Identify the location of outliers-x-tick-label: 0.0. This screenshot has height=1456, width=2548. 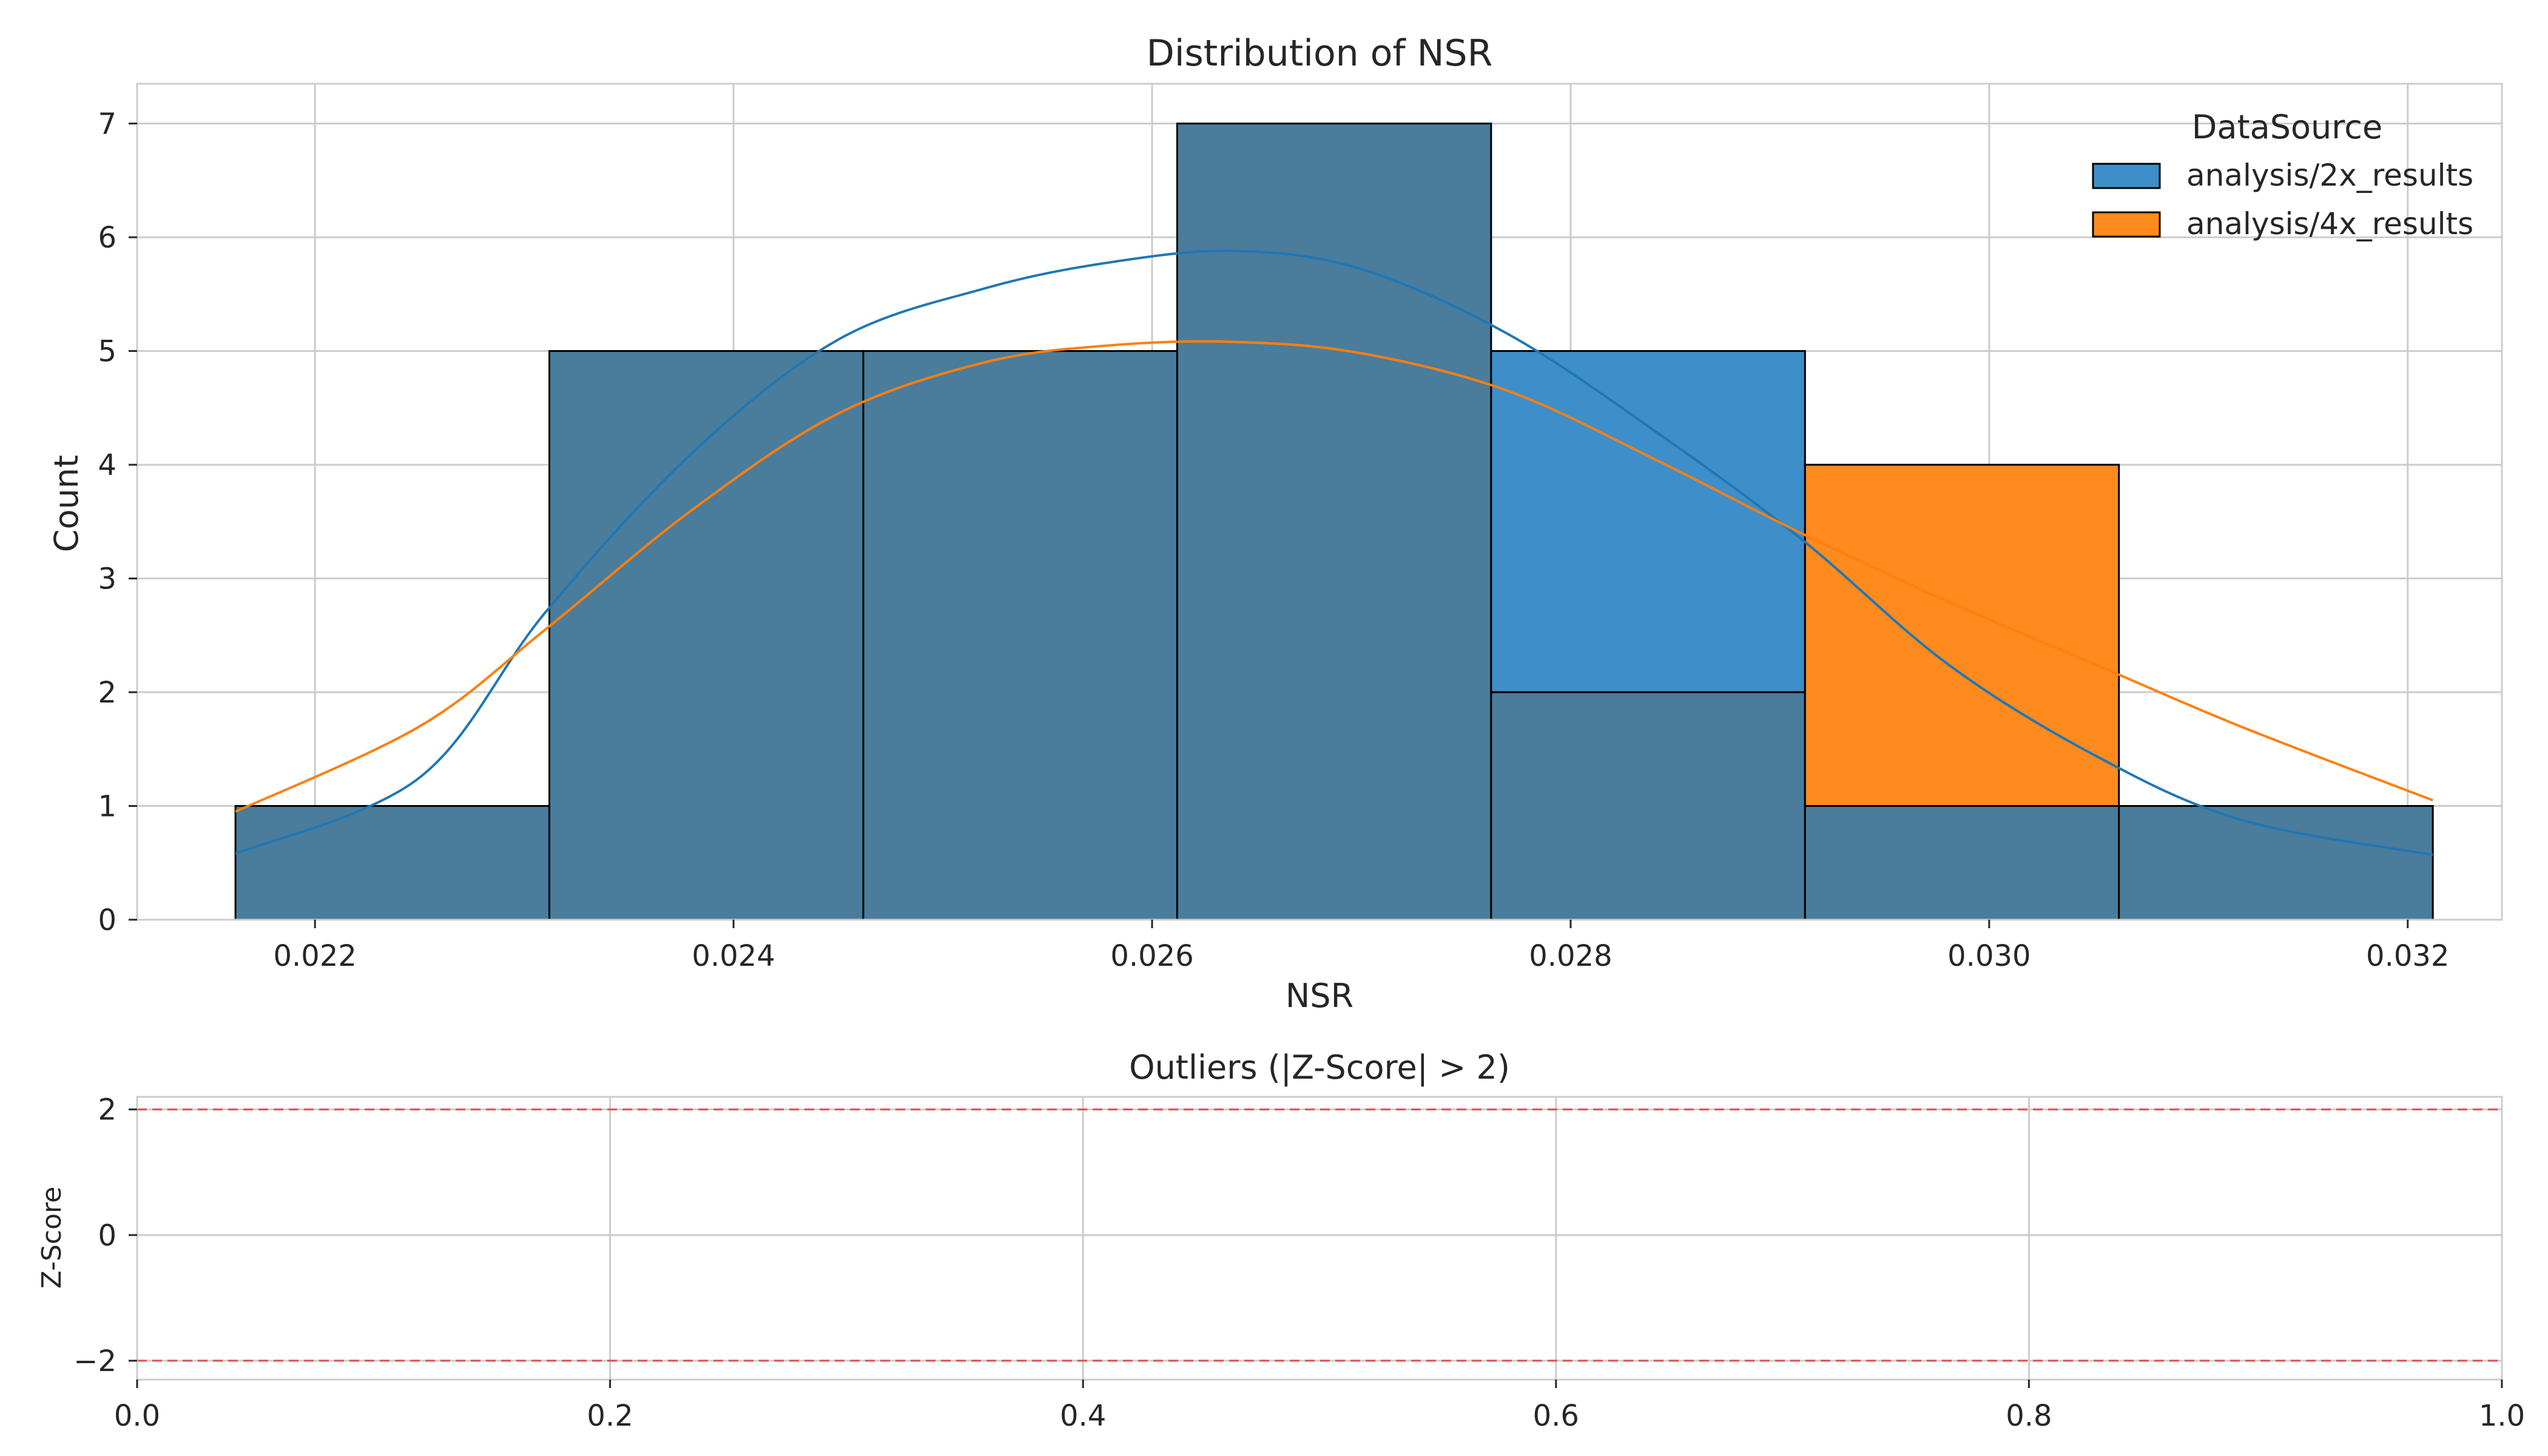
(137, 1416).